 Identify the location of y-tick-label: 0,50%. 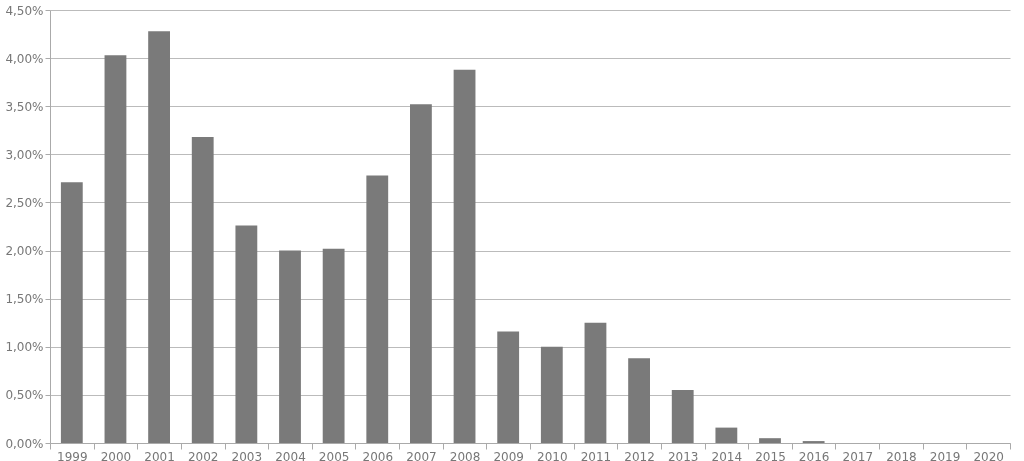
(24, 395).